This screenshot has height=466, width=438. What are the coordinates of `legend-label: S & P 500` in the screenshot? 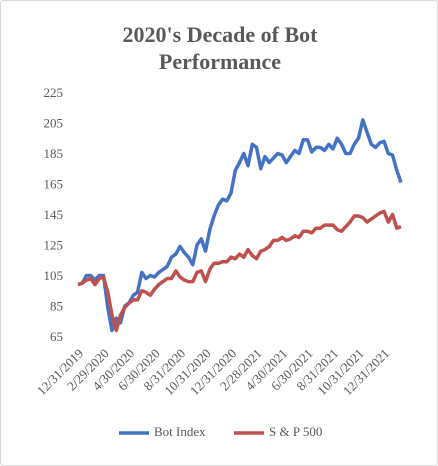 It's located at (295, 431).